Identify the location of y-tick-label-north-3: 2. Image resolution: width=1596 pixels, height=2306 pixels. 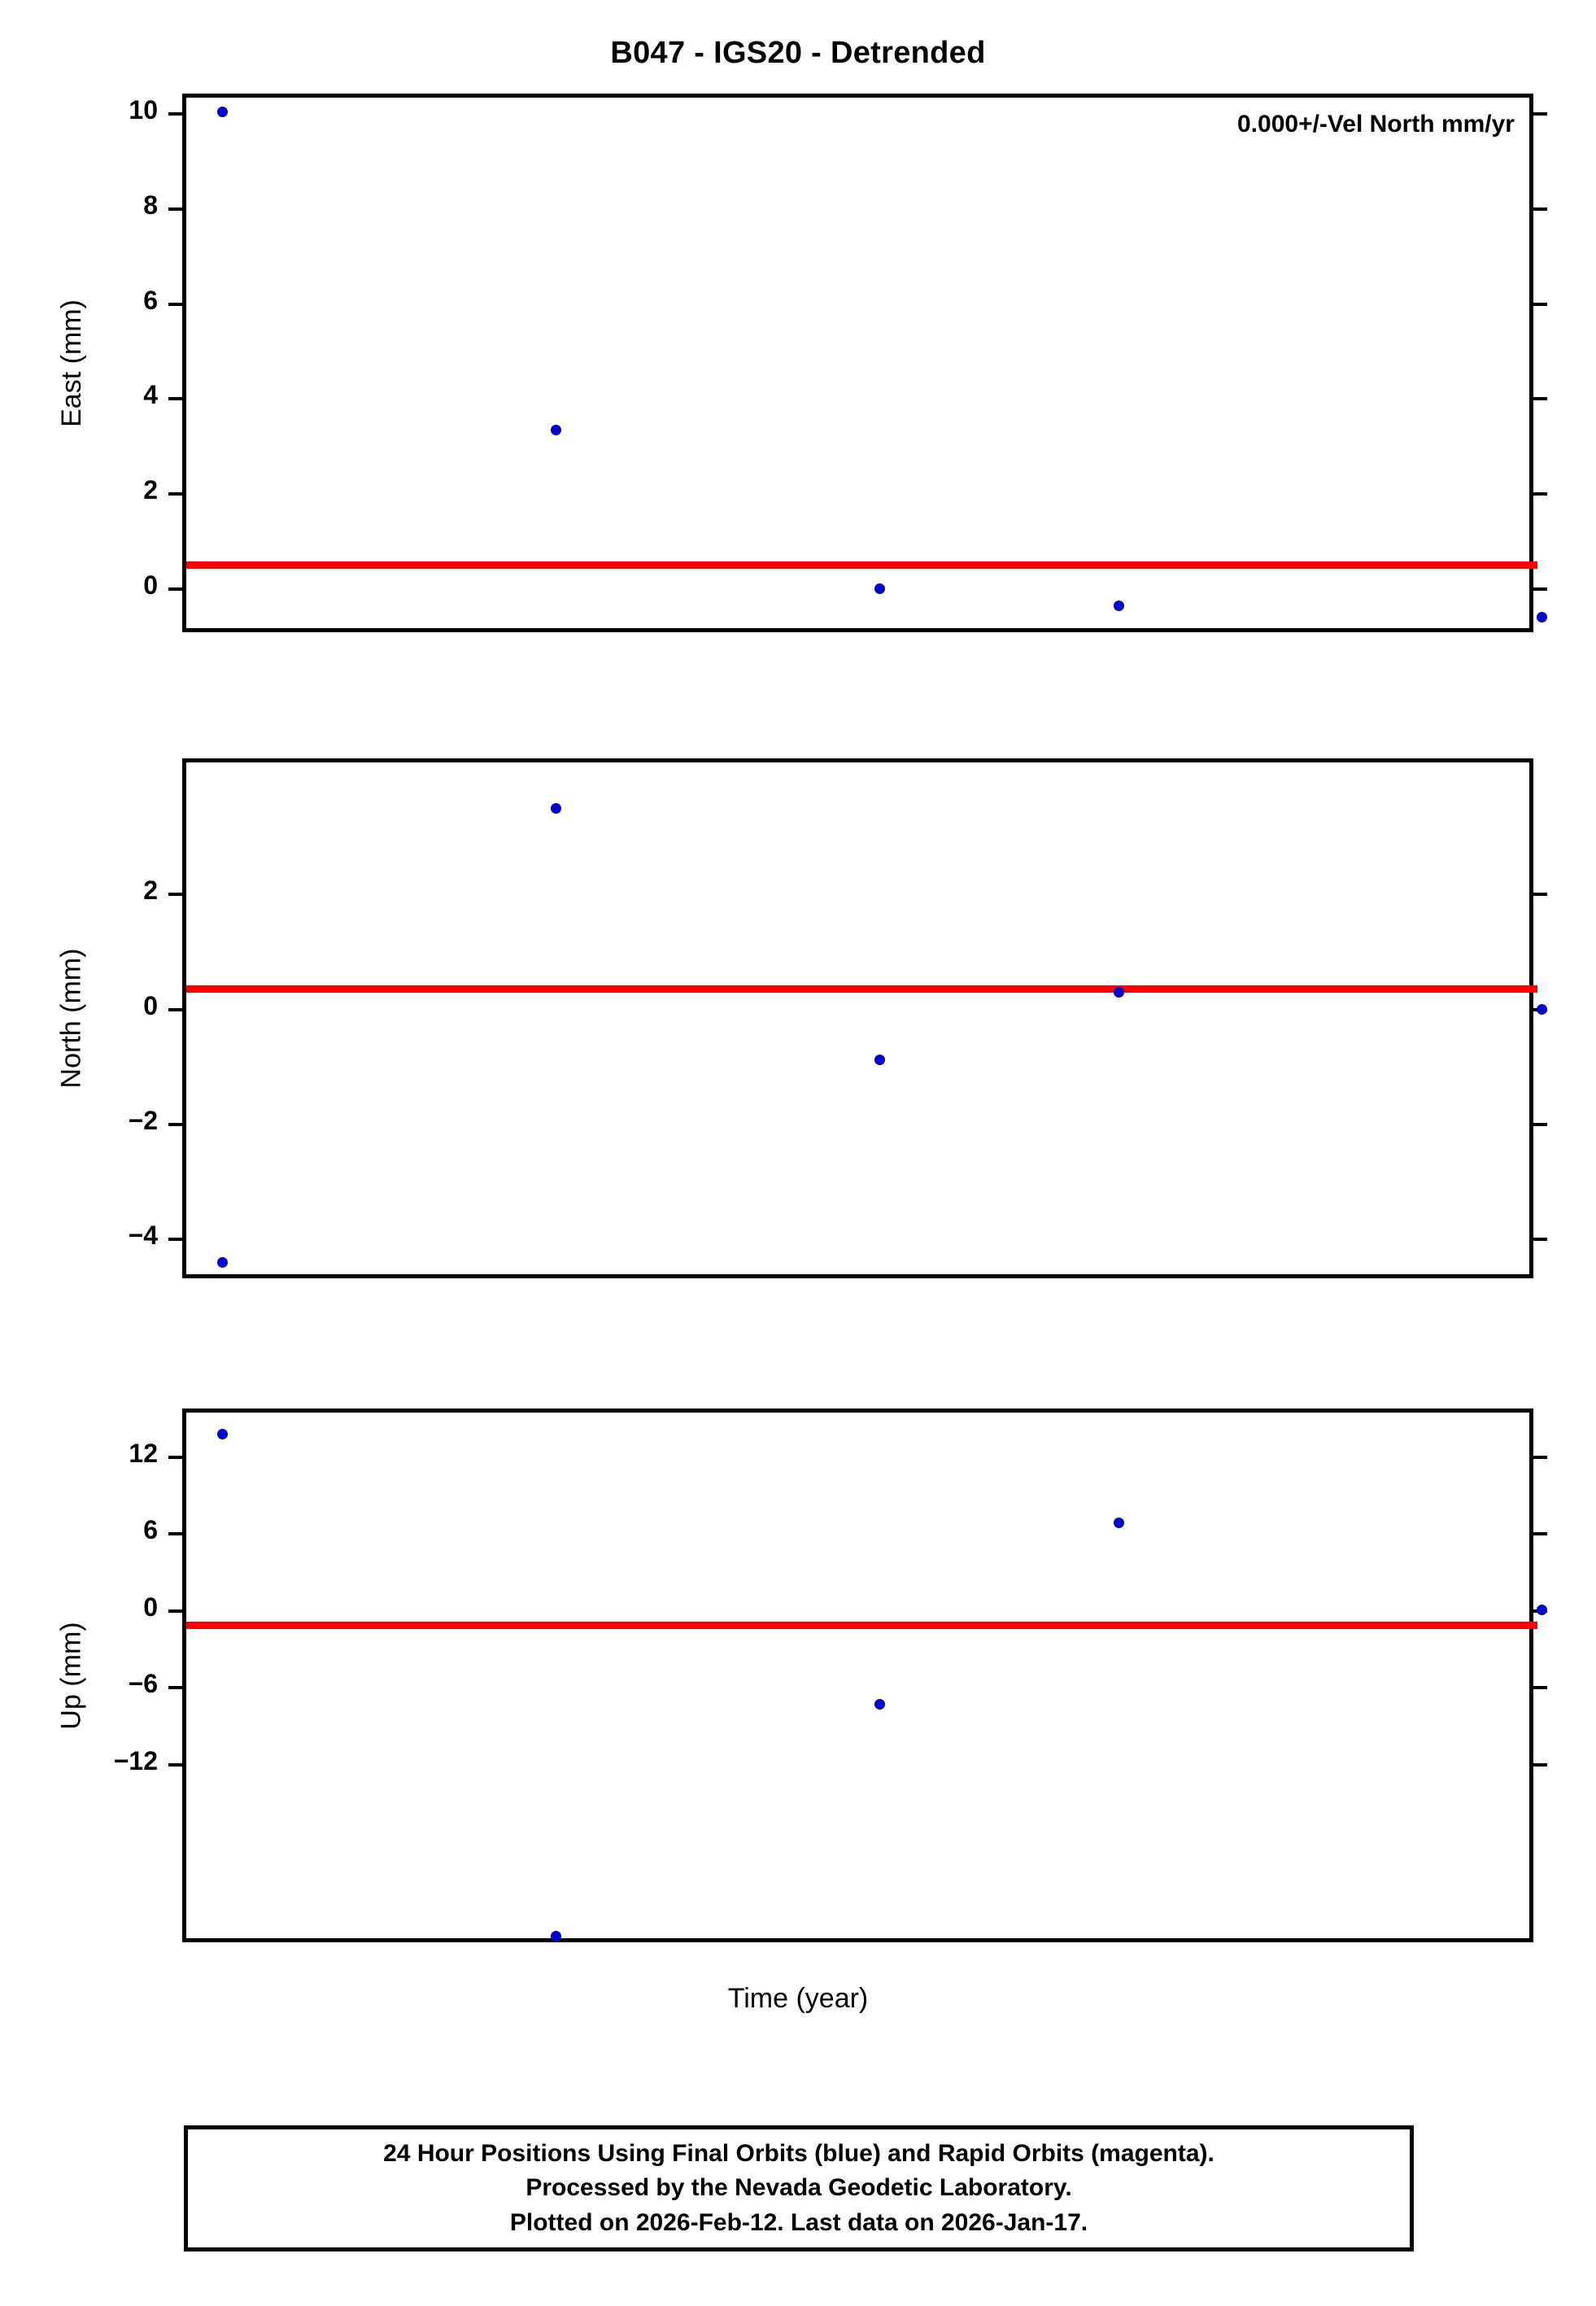
(150, 891).